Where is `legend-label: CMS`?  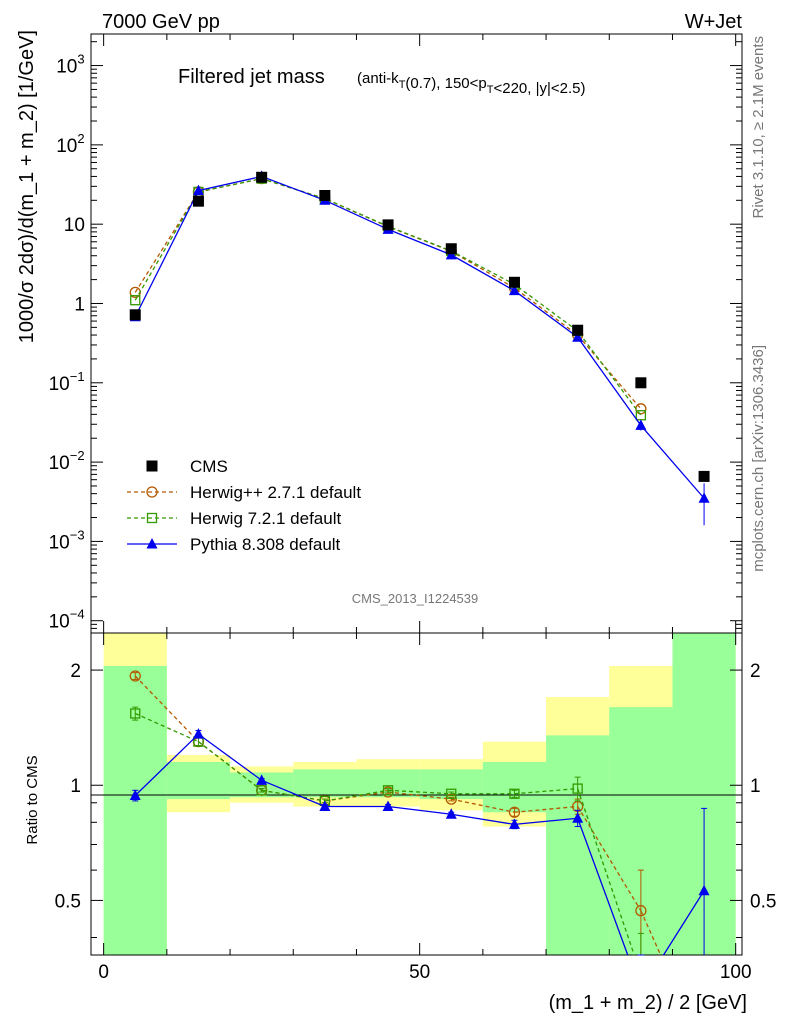 legend-label: CMS is located at coordinates (209, 466).